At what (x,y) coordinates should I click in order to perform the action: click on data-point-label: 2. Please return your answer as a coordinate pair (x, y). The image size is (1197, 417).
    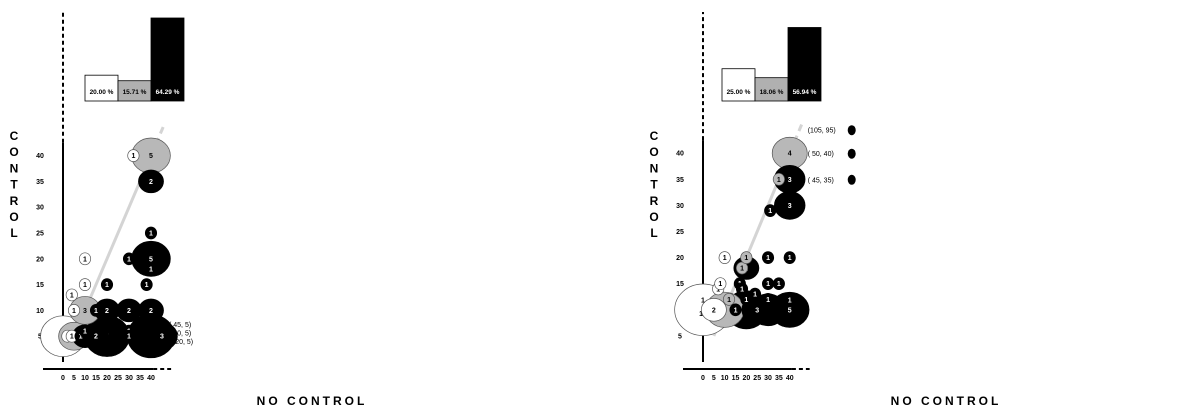
    Looking at the image, I should click on (96, 337).